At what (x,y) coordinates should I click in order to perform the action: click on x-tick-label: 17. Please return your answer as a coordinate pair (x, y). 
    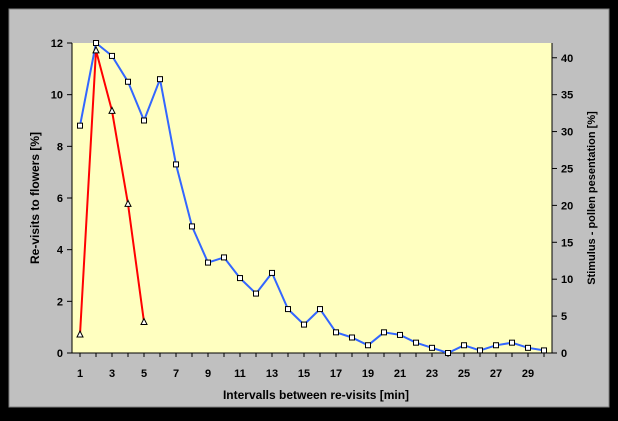
    Looking at the image, I should click on (336, 374).